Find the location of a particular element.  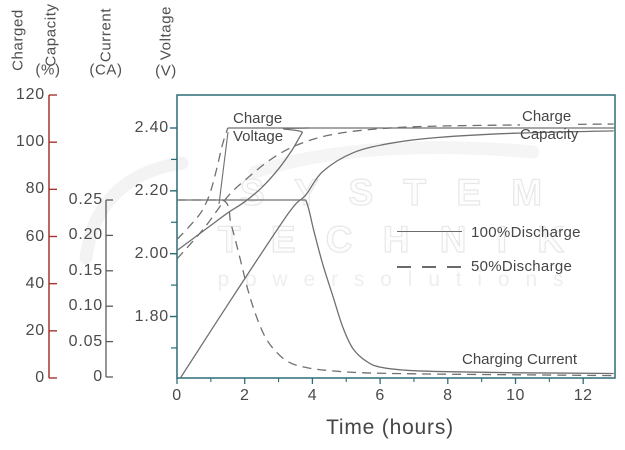

current-axis-title: Current is located at coordinates (106, 35).